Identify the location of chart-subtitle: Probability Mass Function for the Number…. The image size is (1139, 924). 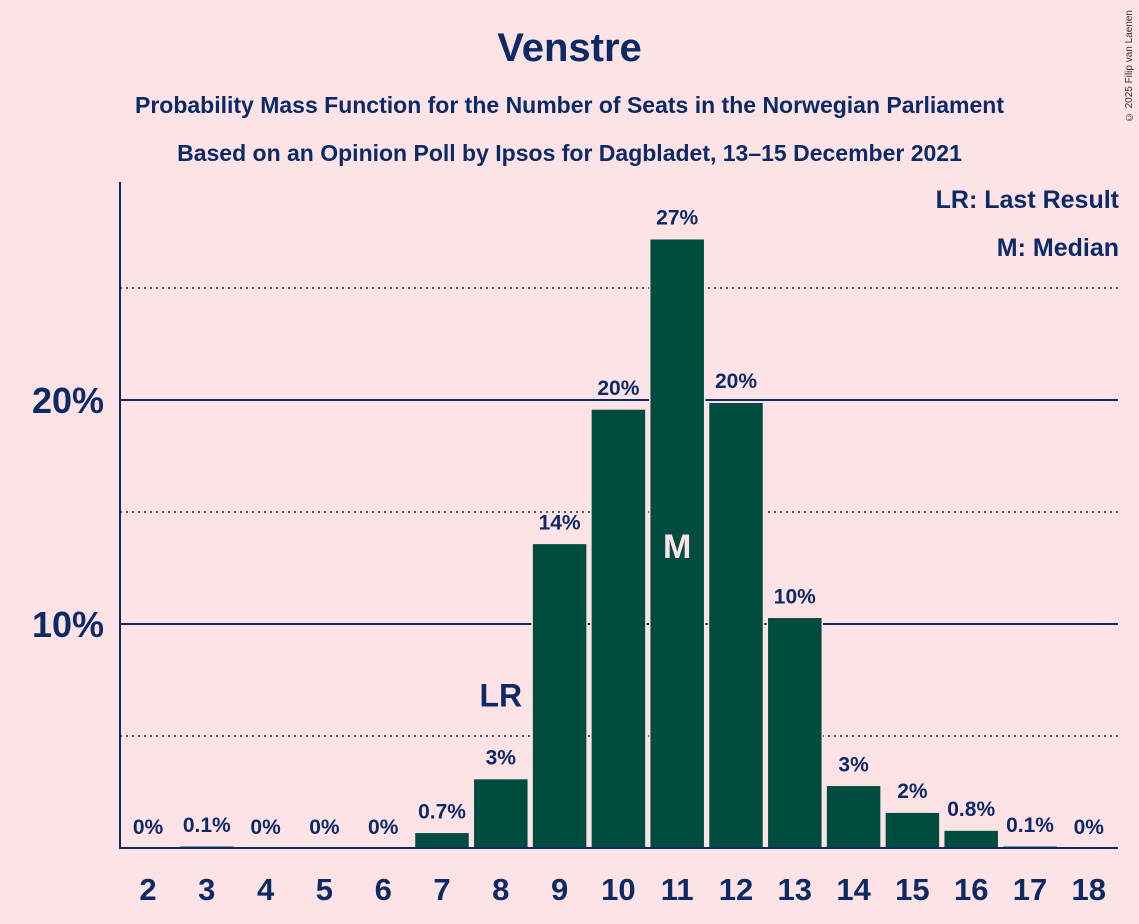
(569, 105).